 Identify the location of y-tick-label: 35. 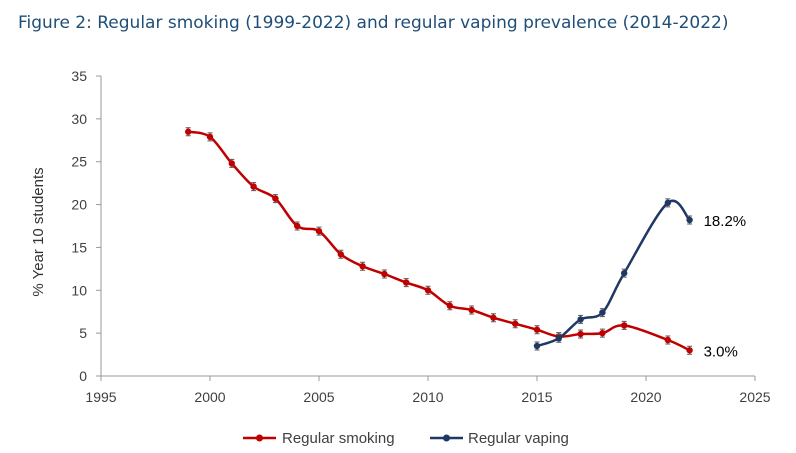
(79, 76).